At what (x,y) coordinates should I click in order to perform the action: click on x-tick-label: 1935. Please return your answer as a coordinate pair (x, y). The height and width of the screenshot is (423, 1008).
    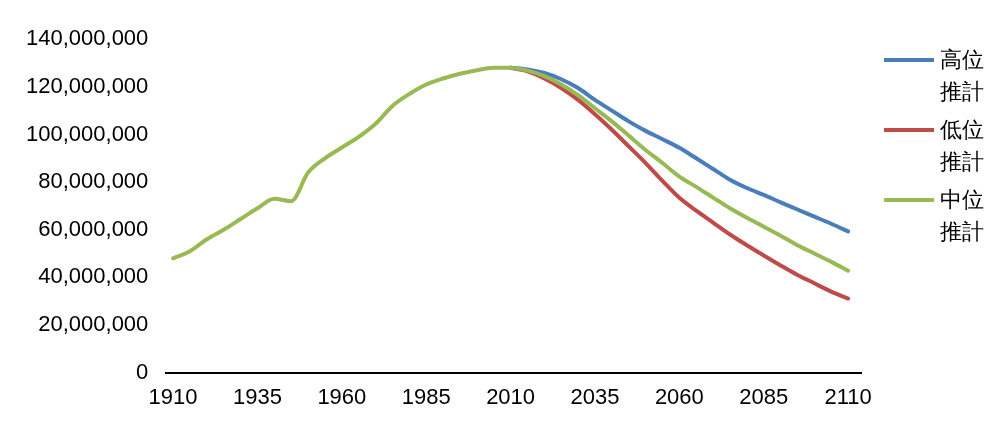
    Looking at the image, I should click on (257, 396).